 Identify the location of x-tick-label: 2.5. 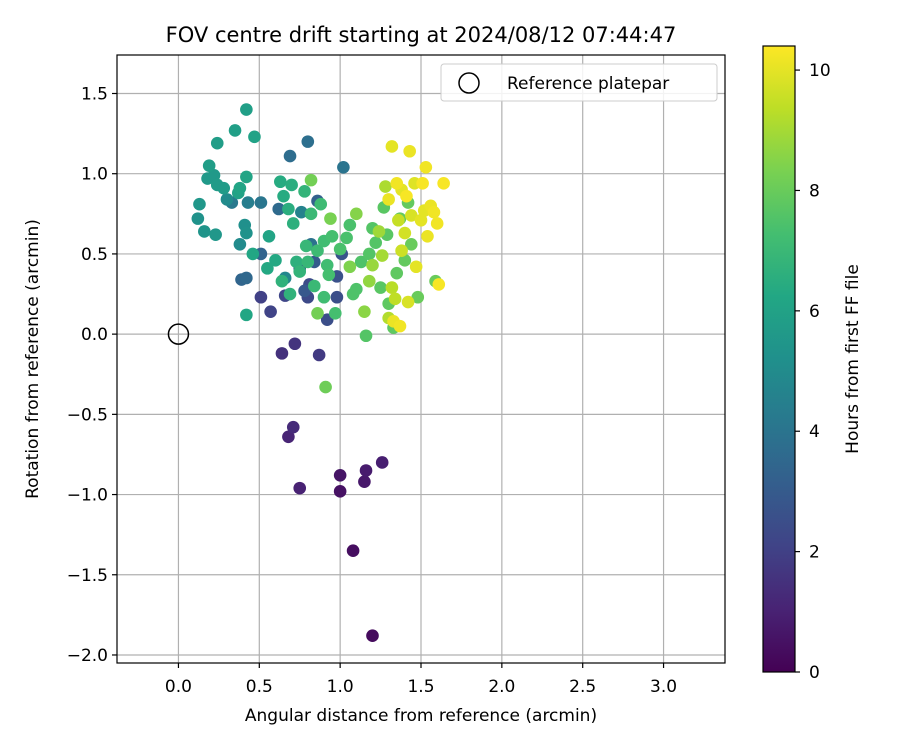
(582, 687).